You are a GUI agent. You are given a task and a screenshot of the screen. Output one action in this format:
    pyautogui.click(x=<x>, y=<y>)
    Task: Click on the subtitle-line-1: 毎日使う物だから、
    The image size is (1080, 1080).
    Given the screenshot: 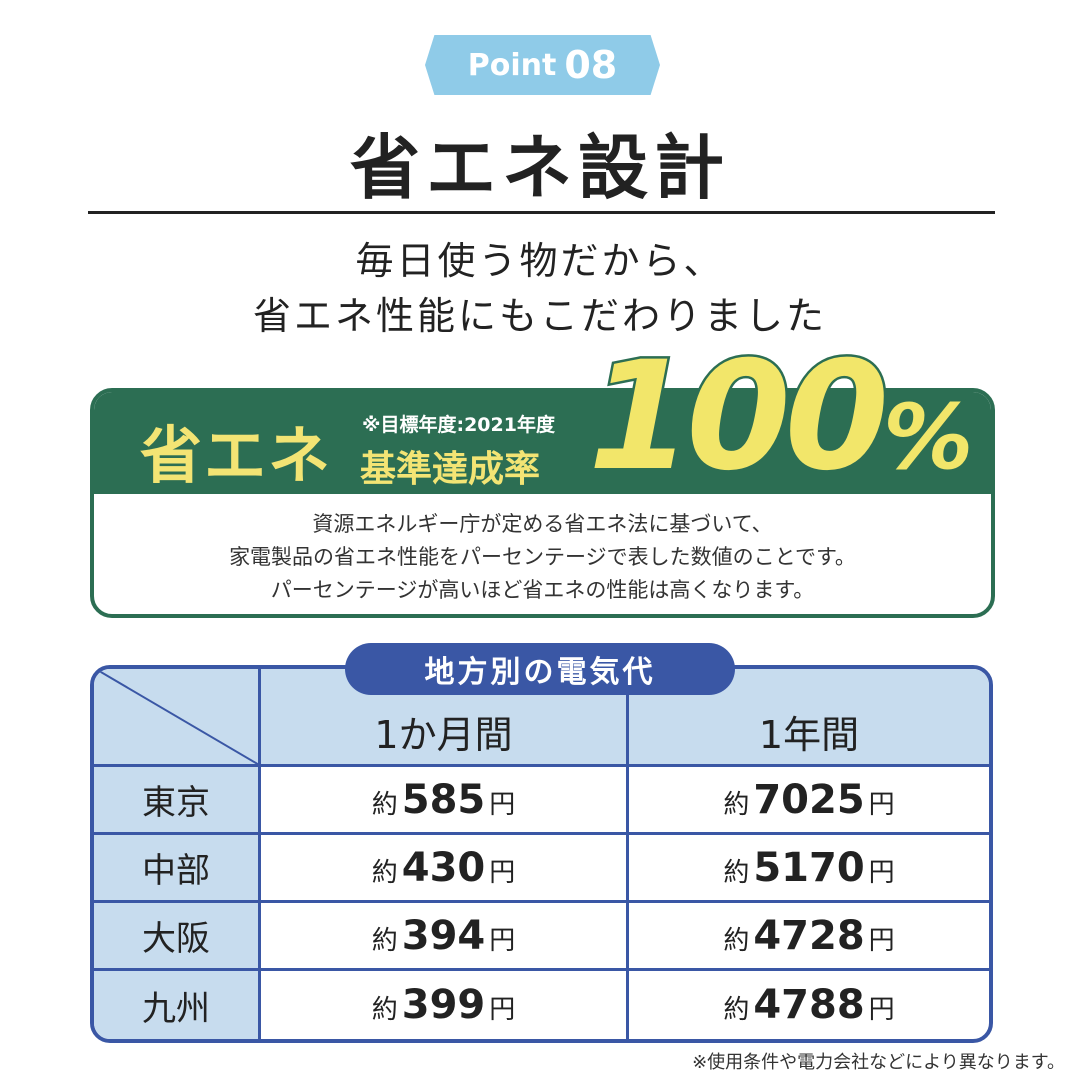 What is the action you would take?
    pyautogui.click(x=540, y=261)
    